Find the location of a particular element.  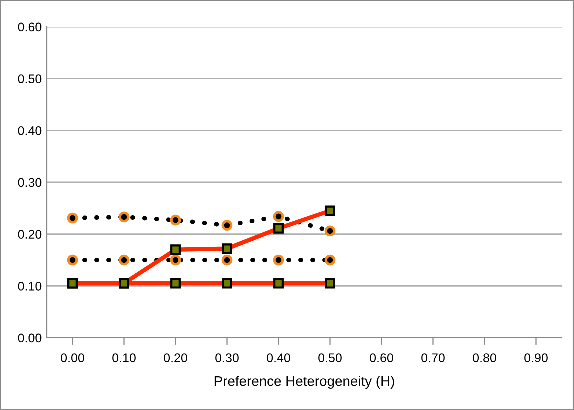

x-tick-label: 0.40 is located at coordinates (278, 358).